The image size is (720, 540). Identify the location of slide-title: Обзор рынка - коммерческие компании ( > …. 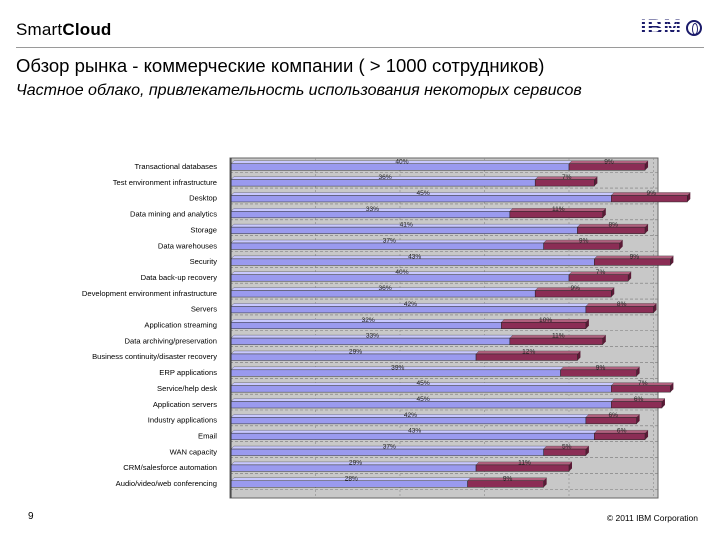
(280, 65).